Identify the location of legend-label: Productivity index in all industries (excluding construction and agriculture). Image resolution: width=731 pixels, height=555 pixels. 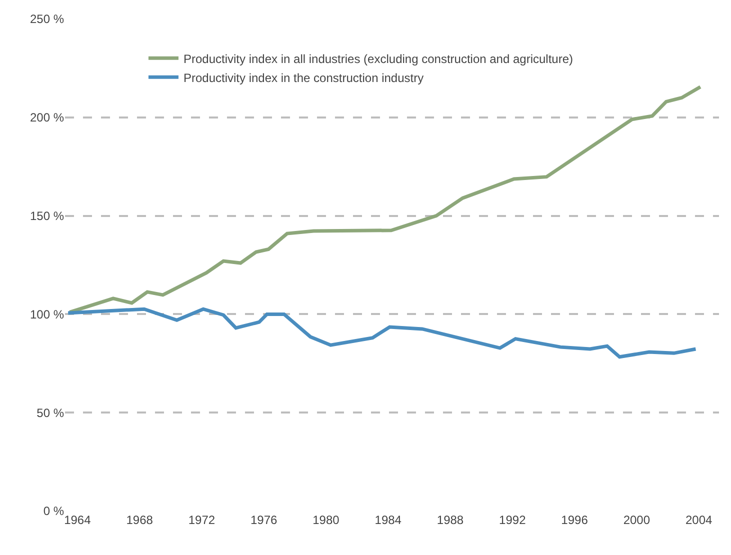
(378, 59).